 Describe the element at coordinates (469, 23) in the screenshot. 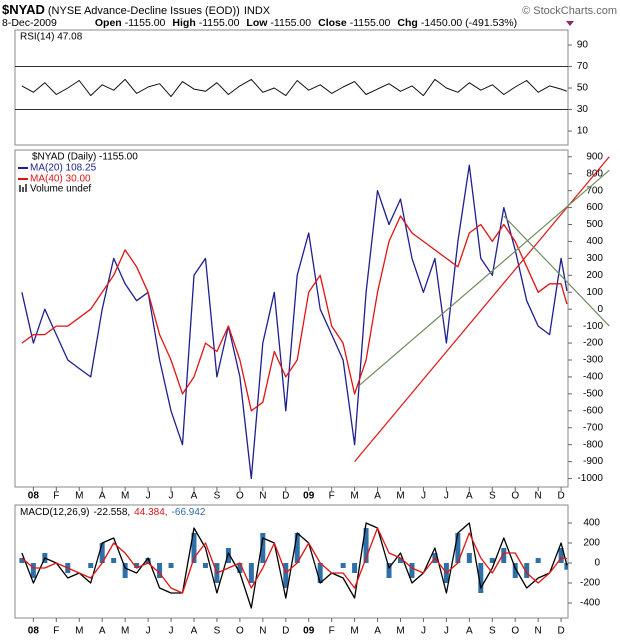

I see `stat-value: -1450.00 (-491.53%)` at that location.